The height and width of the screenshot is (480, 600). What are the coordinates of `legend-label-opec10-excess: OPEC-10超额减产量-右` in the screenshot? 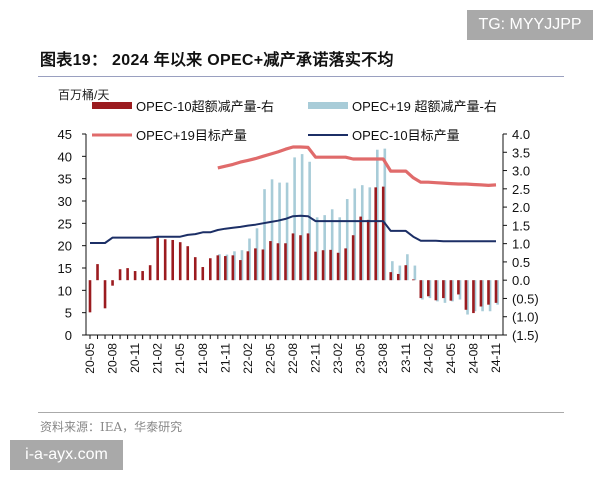 It's located at (205, 106).